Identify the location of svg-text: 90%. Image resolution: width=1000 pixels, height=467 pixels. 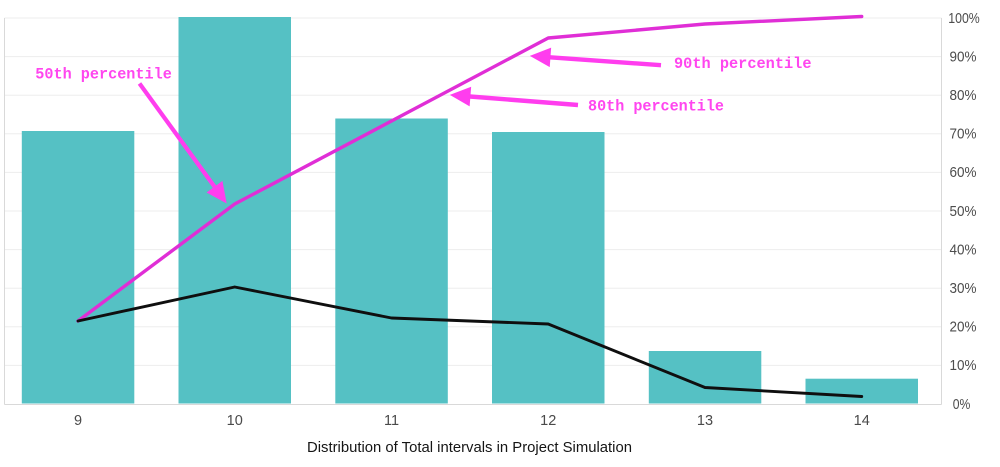
(963, 56).